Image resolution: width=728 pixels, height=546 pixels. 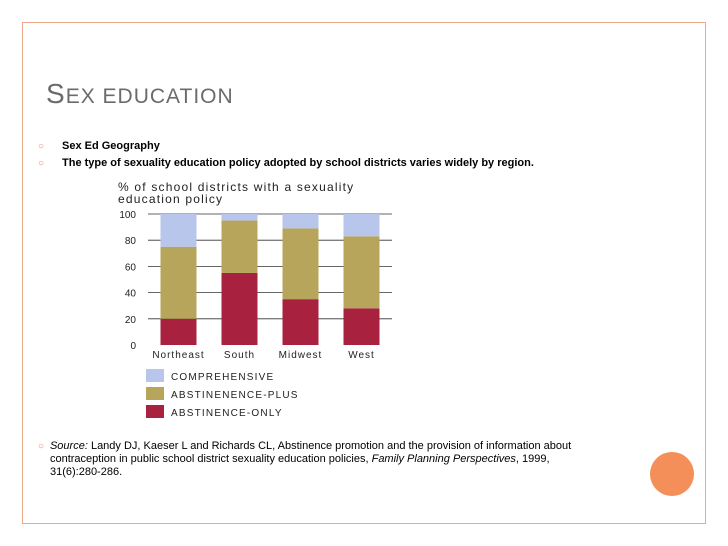 What do you see at coordinates (178, 355) in the screenshot?
I see `x-tick-label: Northeast` at bounding box center [178, 355].